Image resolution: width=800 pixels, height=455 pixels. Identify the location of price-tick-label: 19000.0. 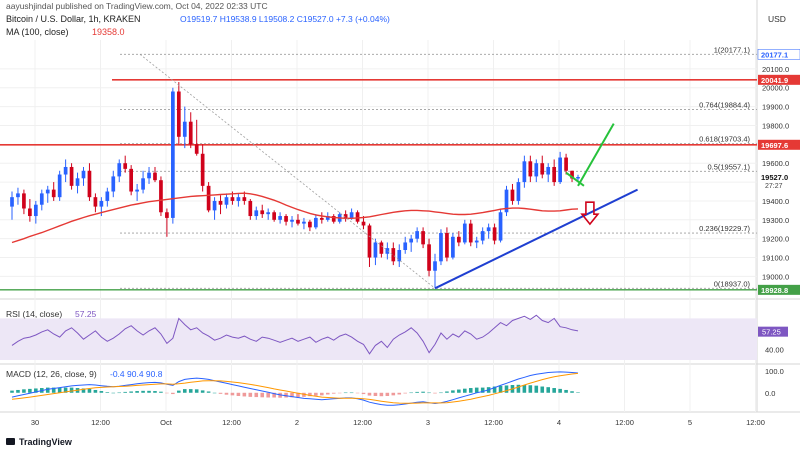
(775, 276).